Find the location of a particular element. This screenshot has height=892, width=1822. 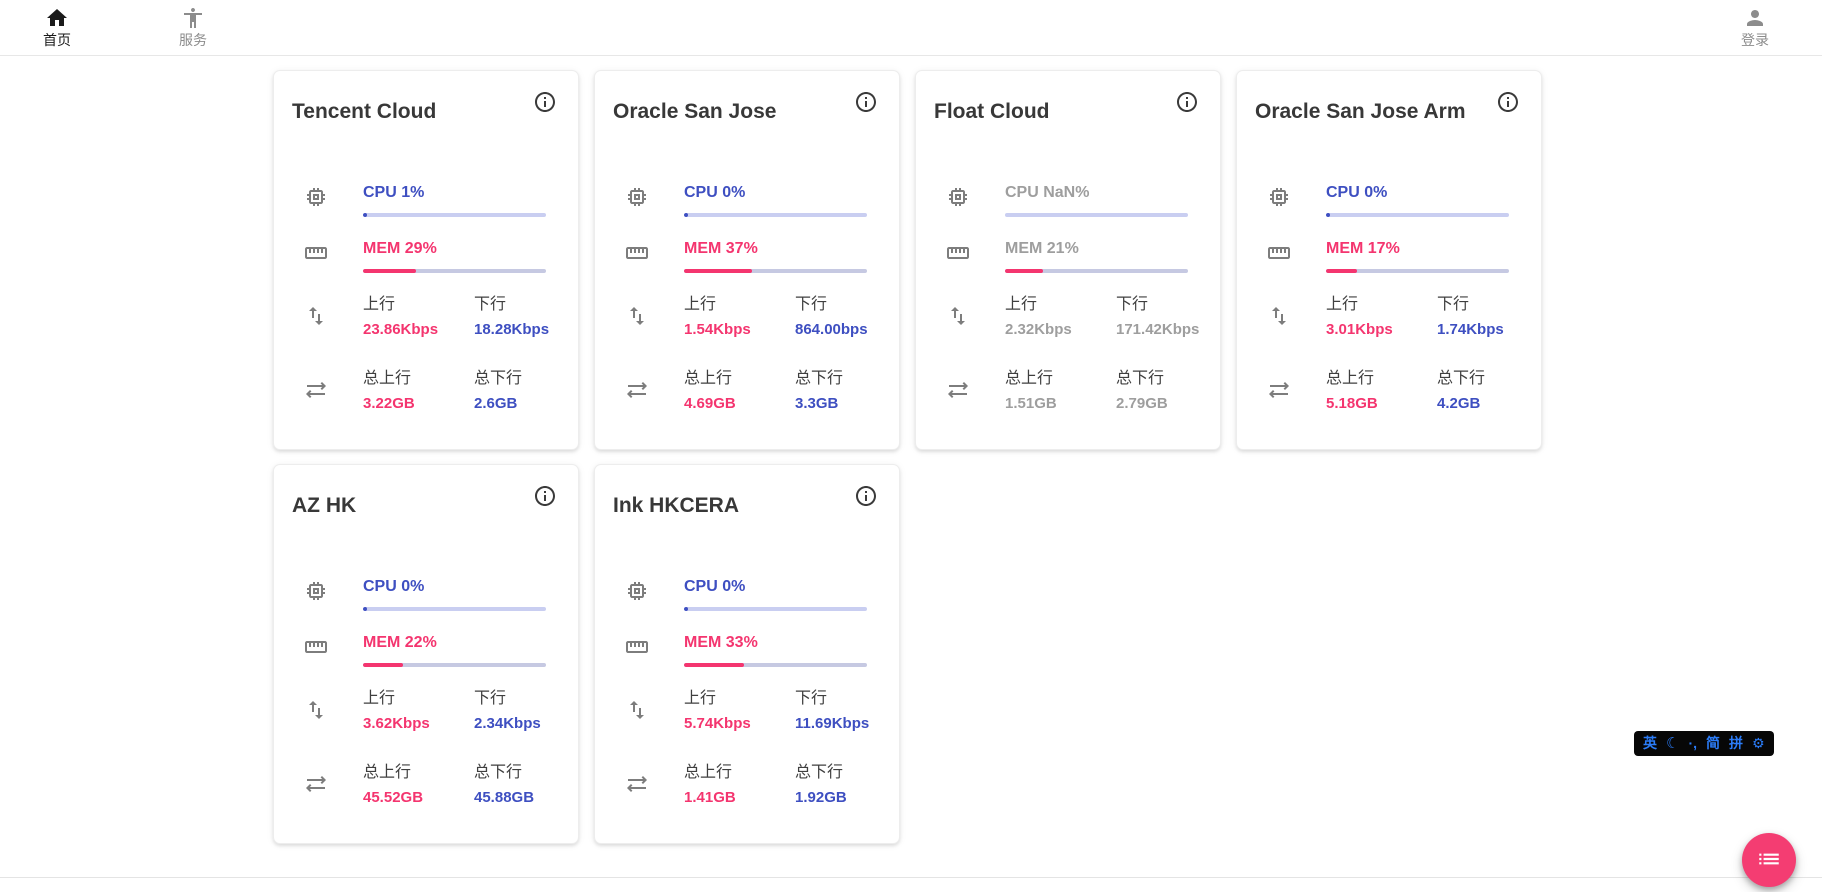

total-traffic-row: 总上行 45.52GB 总下行 45.88GB is located at coordinates (426, 785).